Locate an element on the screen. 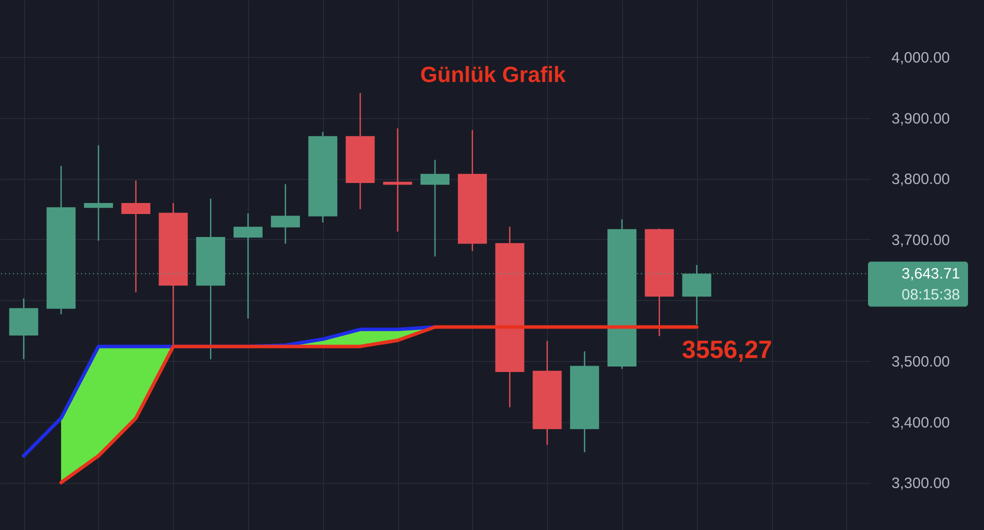 This screenshot has width=984, height=530. ref-line-label: 3,643.71 is located at coordinates (931, 274).